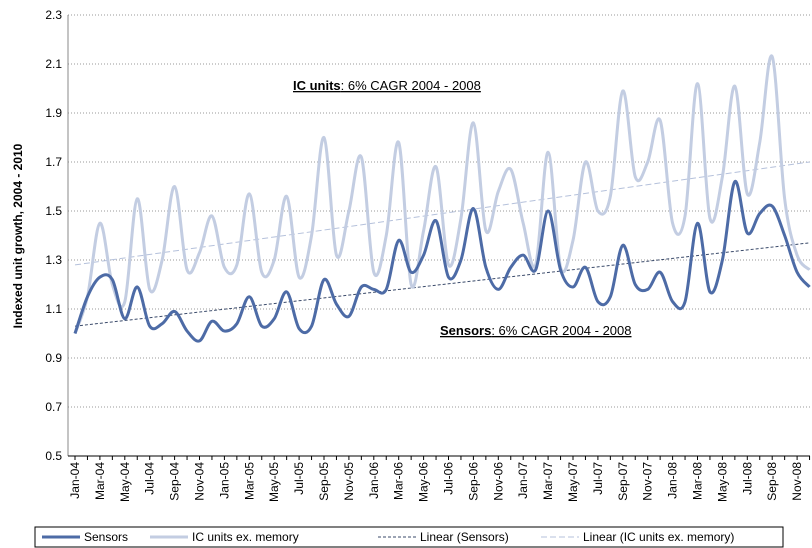 The image size is (812, 548). What do you see at coordinates (722, 482) in the screenshot?
I see `x-tick-label: May-08` at bounding box center [722, 482].